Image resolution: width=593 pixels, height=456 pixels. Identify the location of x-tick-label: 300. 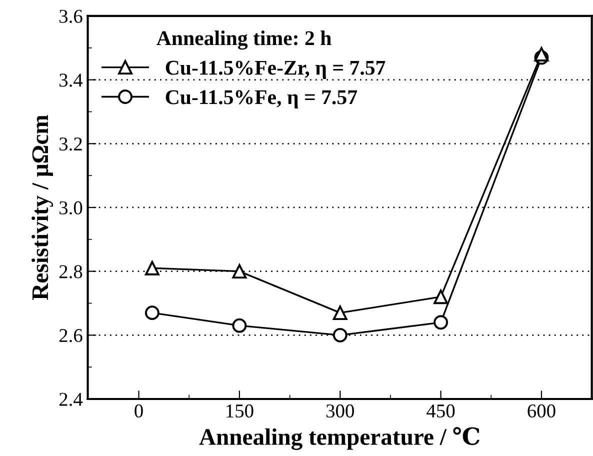
(340, 411).